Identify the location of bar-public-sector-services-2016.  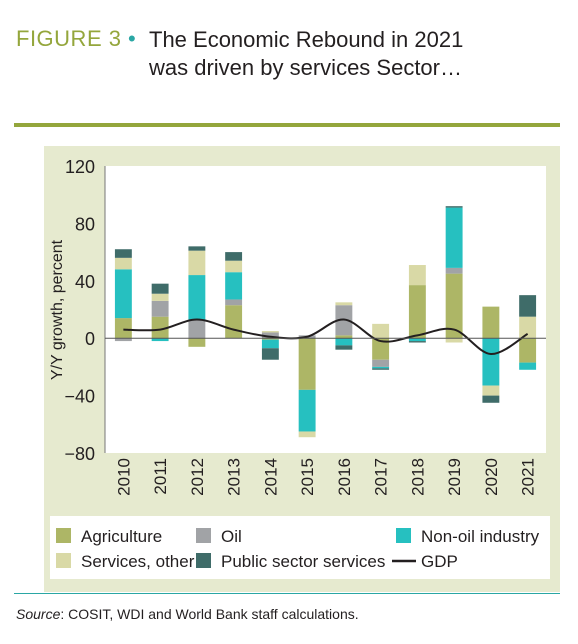
(344, 347).